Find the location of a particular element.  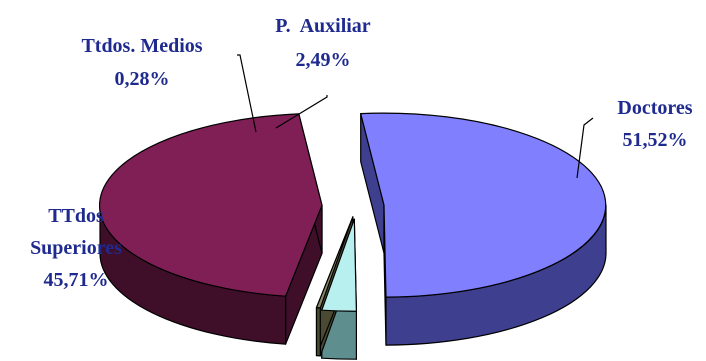

value-p-auxiliar: 2,49% is located at coordinates (323, 60).